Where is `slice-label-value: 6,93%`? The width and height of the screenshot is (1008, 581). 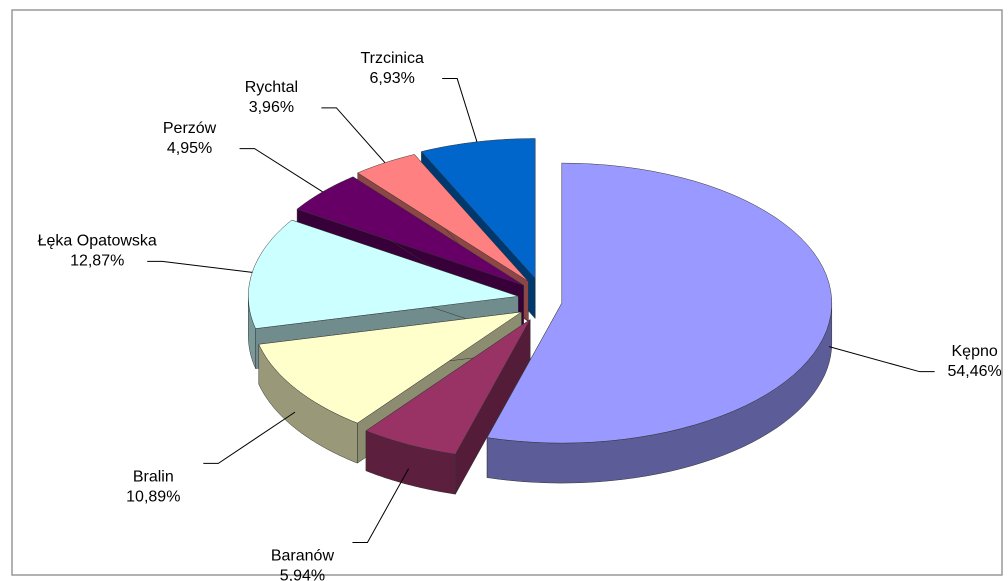
slice-label-value: 6,93% is located at coordinates (391, 78).